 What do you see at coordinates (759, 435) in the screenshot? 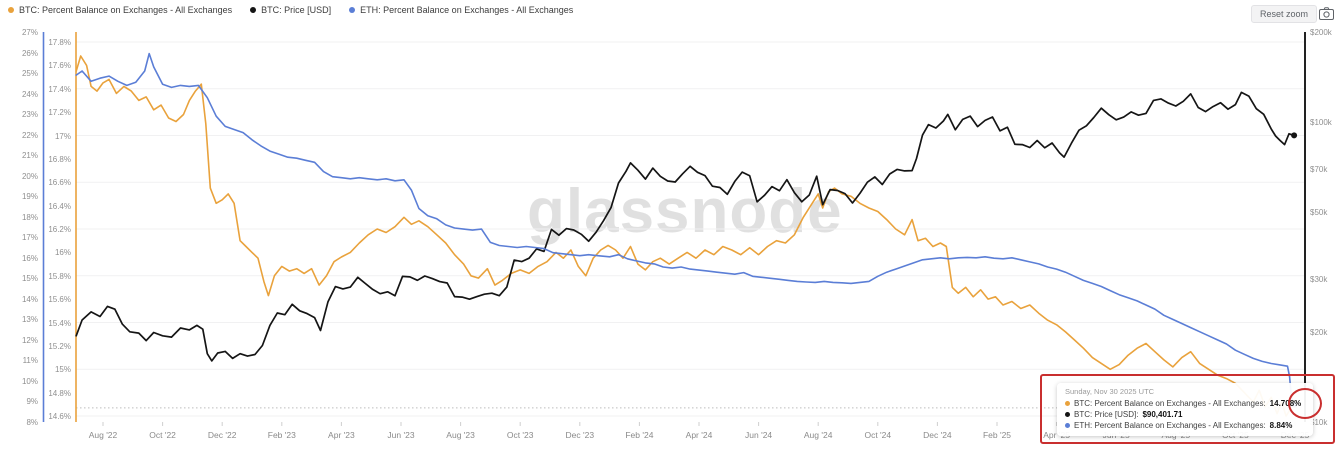
I see `x-axis-tick-label: Jun '24` at bounding box center [759, 435].